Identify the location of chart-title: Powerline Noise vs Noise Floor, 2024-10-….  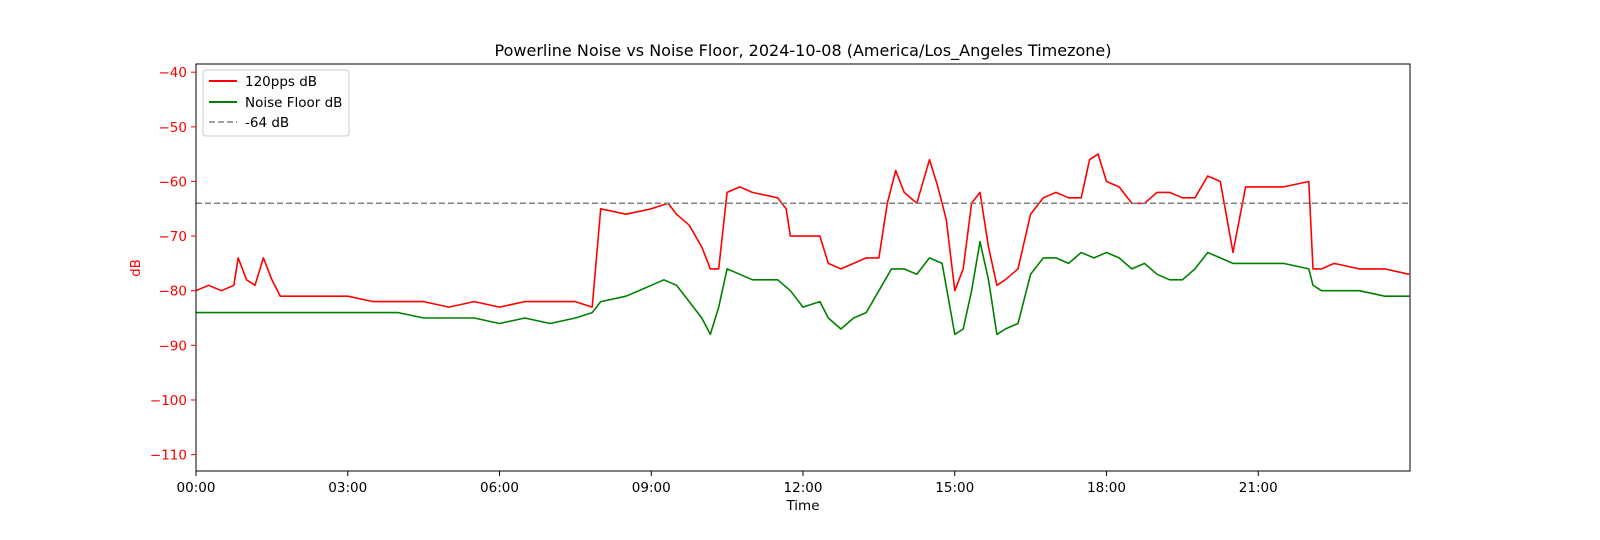
(803, 51).